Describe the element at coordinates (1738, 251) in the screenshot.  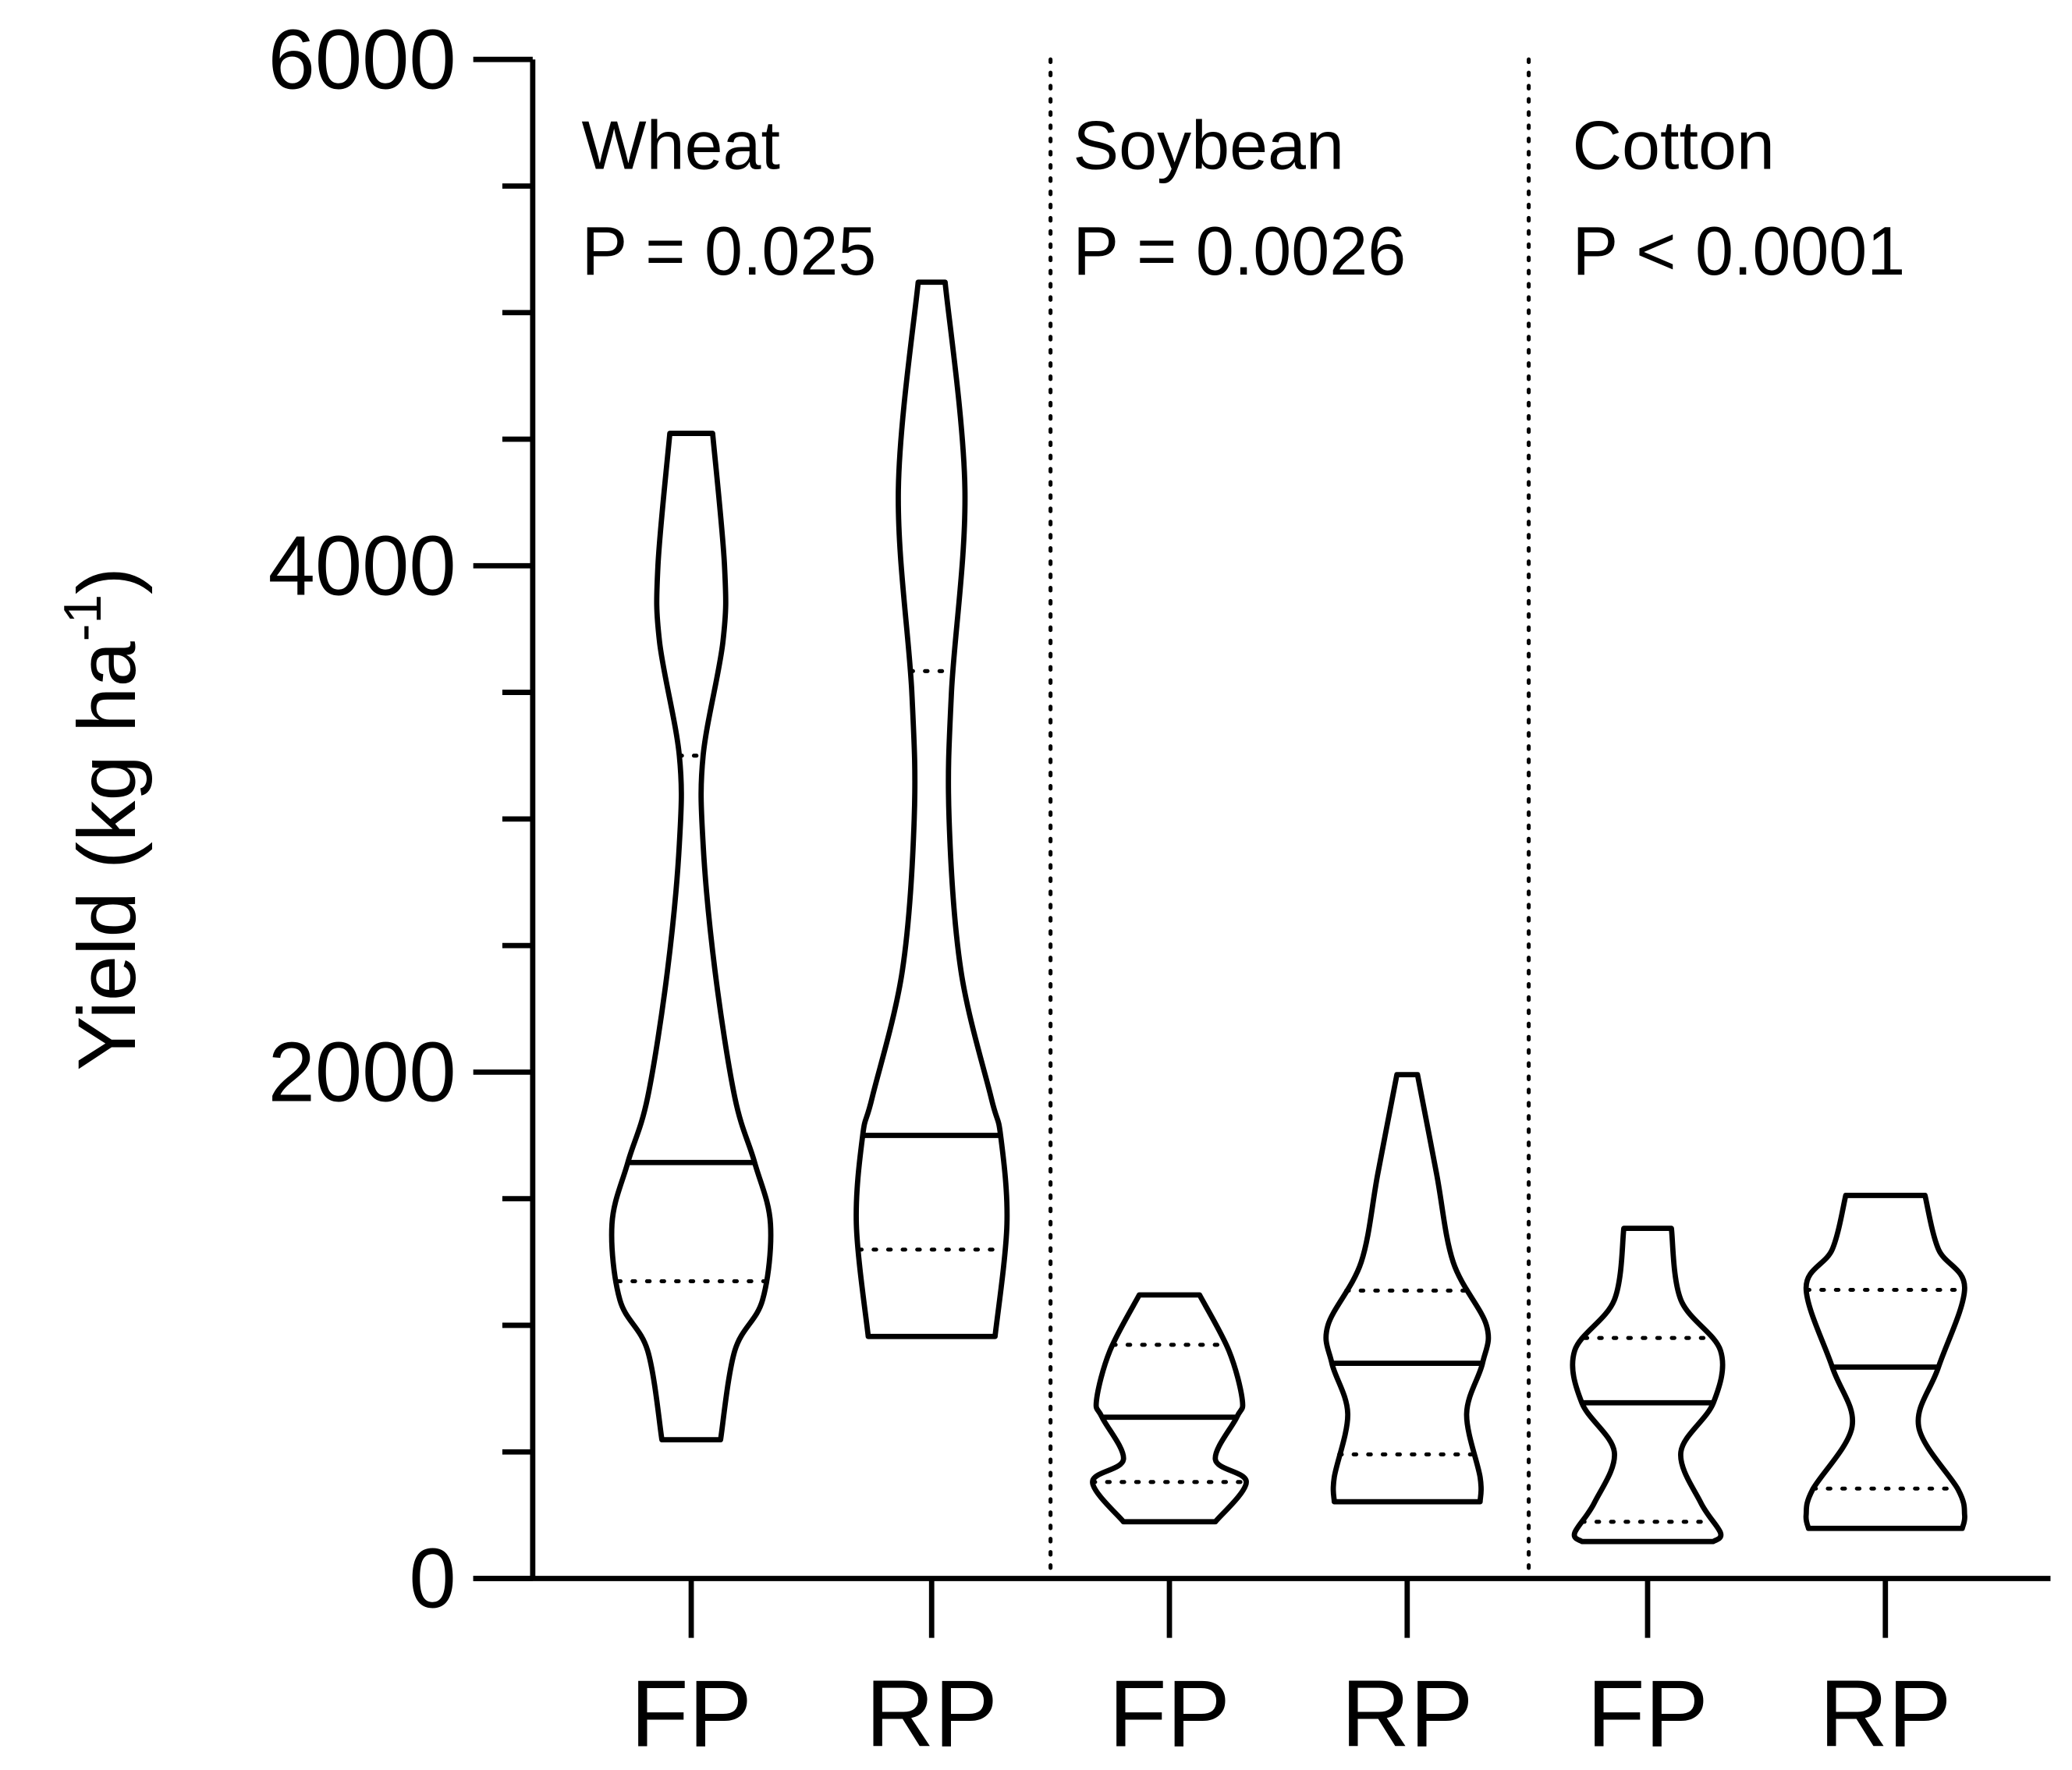
I see `group-annotation: P < 0.0001` at that location.